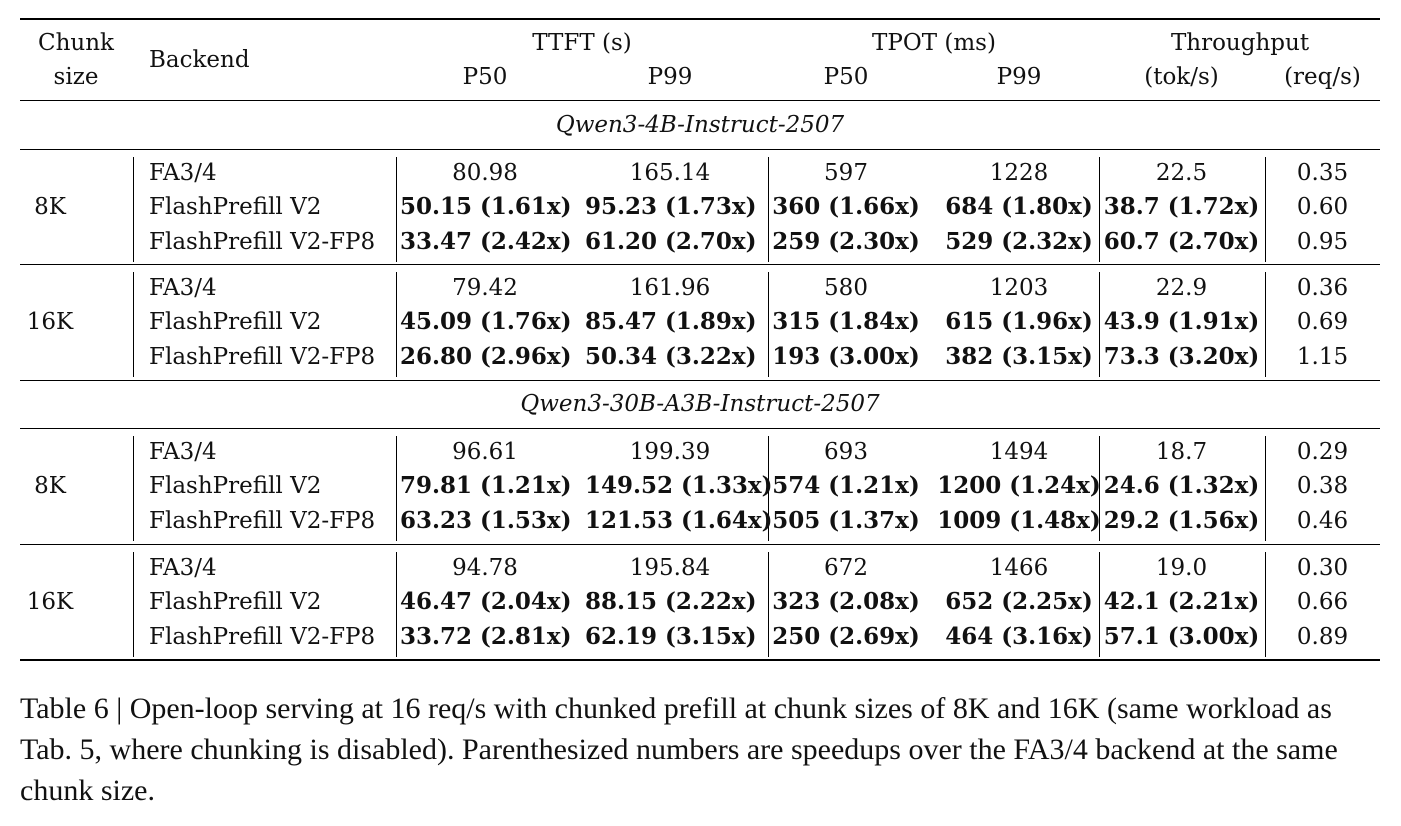  Describe the element at coordinates (846, 356) in the screenshot. I see `tpot-p50-cell: 193 (3.00x)` at that location.